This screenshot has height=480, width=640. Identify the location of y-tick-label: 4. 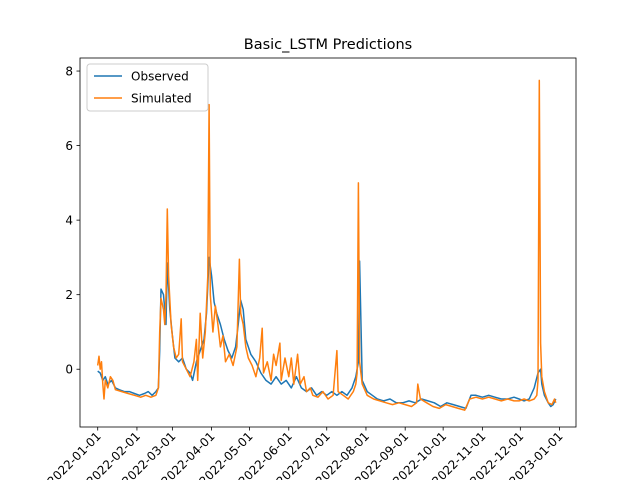
(69, 220).